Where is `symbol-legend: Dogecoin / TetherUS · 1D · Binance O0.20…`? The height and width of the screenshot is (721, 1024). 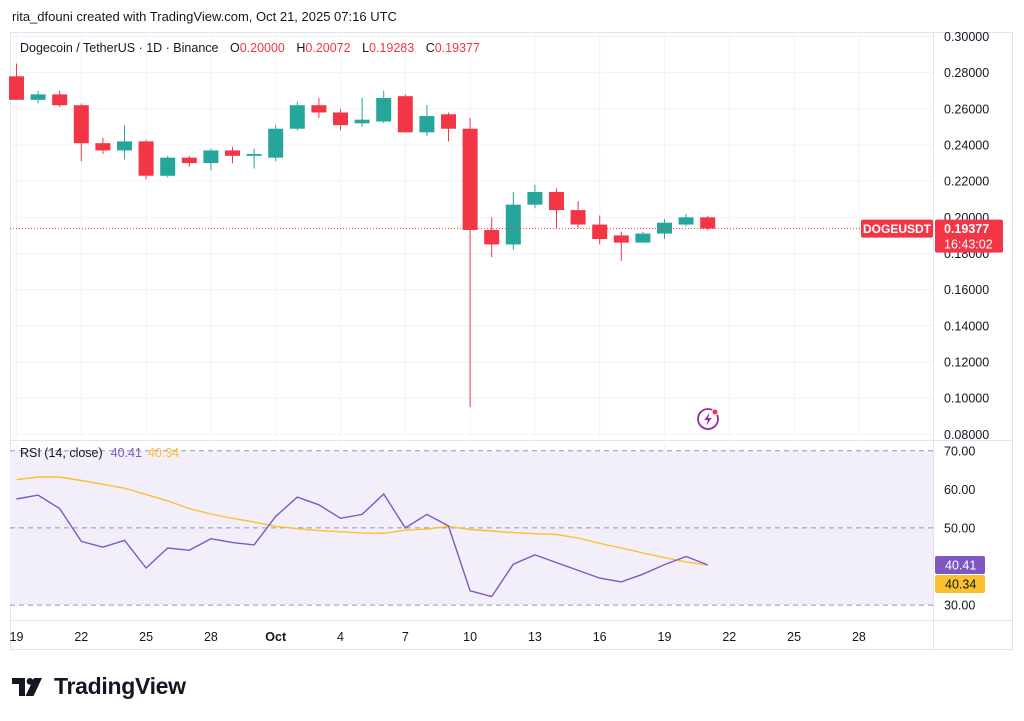 symbol-legend: Dogecoin / TetherUS · 1D · Binance O0.20… is located at coordinates (250, 48).